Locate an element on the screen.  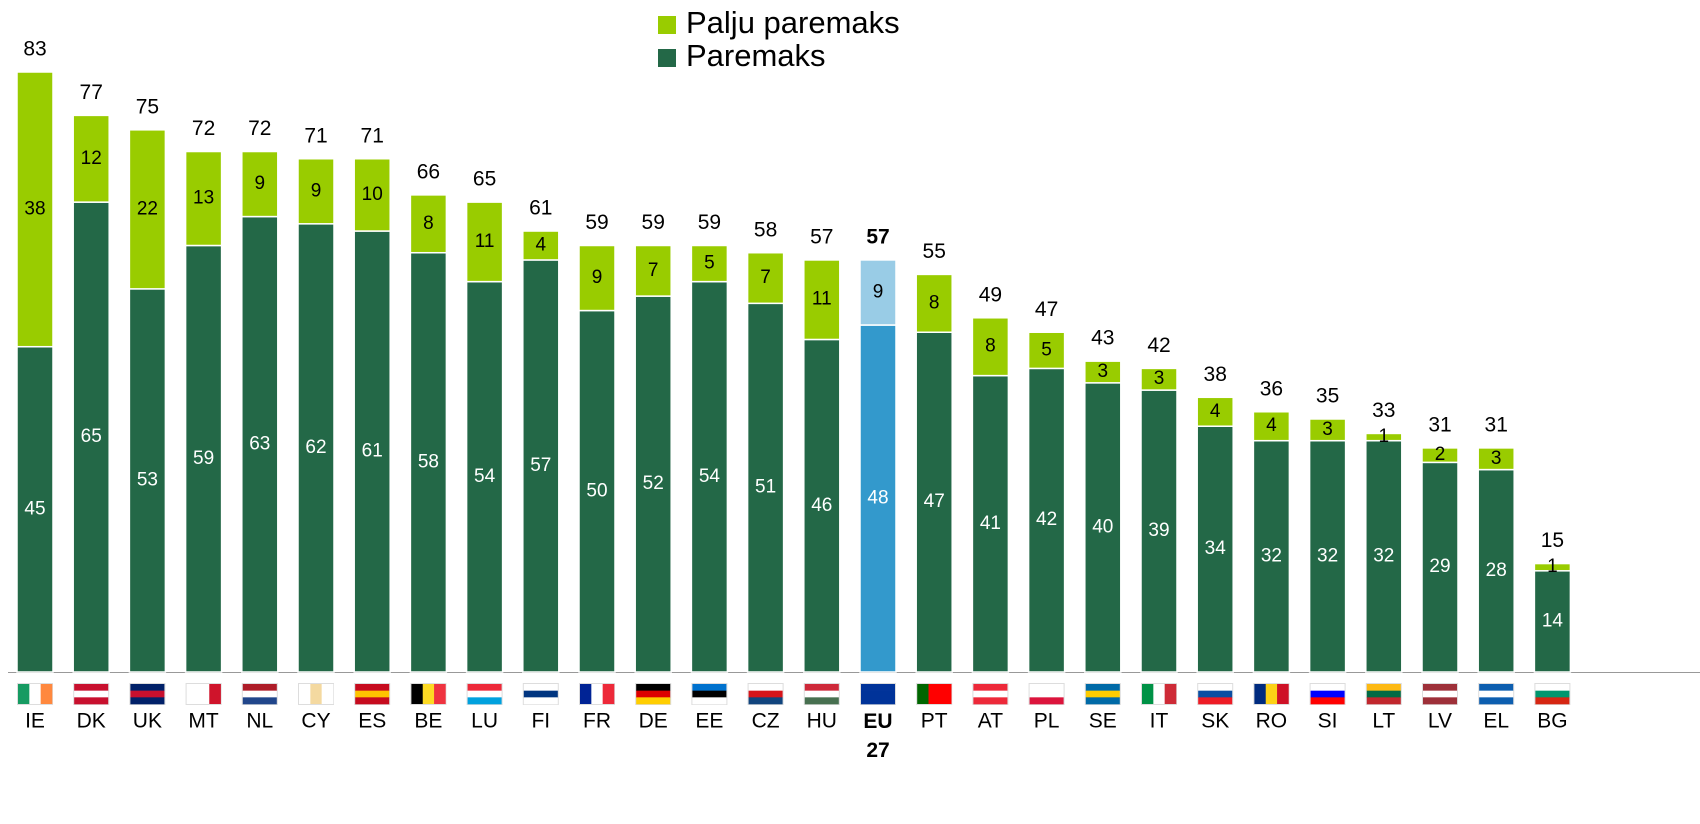
segment-label: 45 is located at coordinates (34, 508).